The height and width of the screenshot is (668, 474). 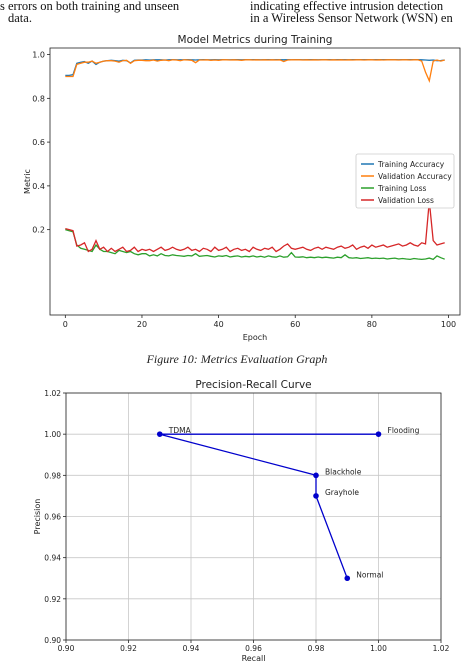 What do you see at coordinates (38, 55) in the screenshot?
I see `y-tick-label: 1.0` at bounding box center [38, 55].